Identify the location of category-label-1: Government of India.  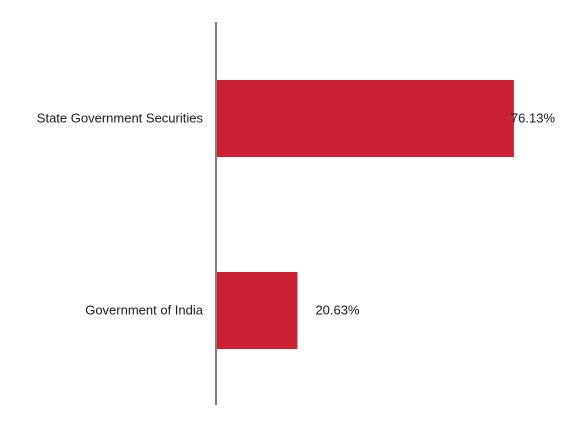
(144, 310).